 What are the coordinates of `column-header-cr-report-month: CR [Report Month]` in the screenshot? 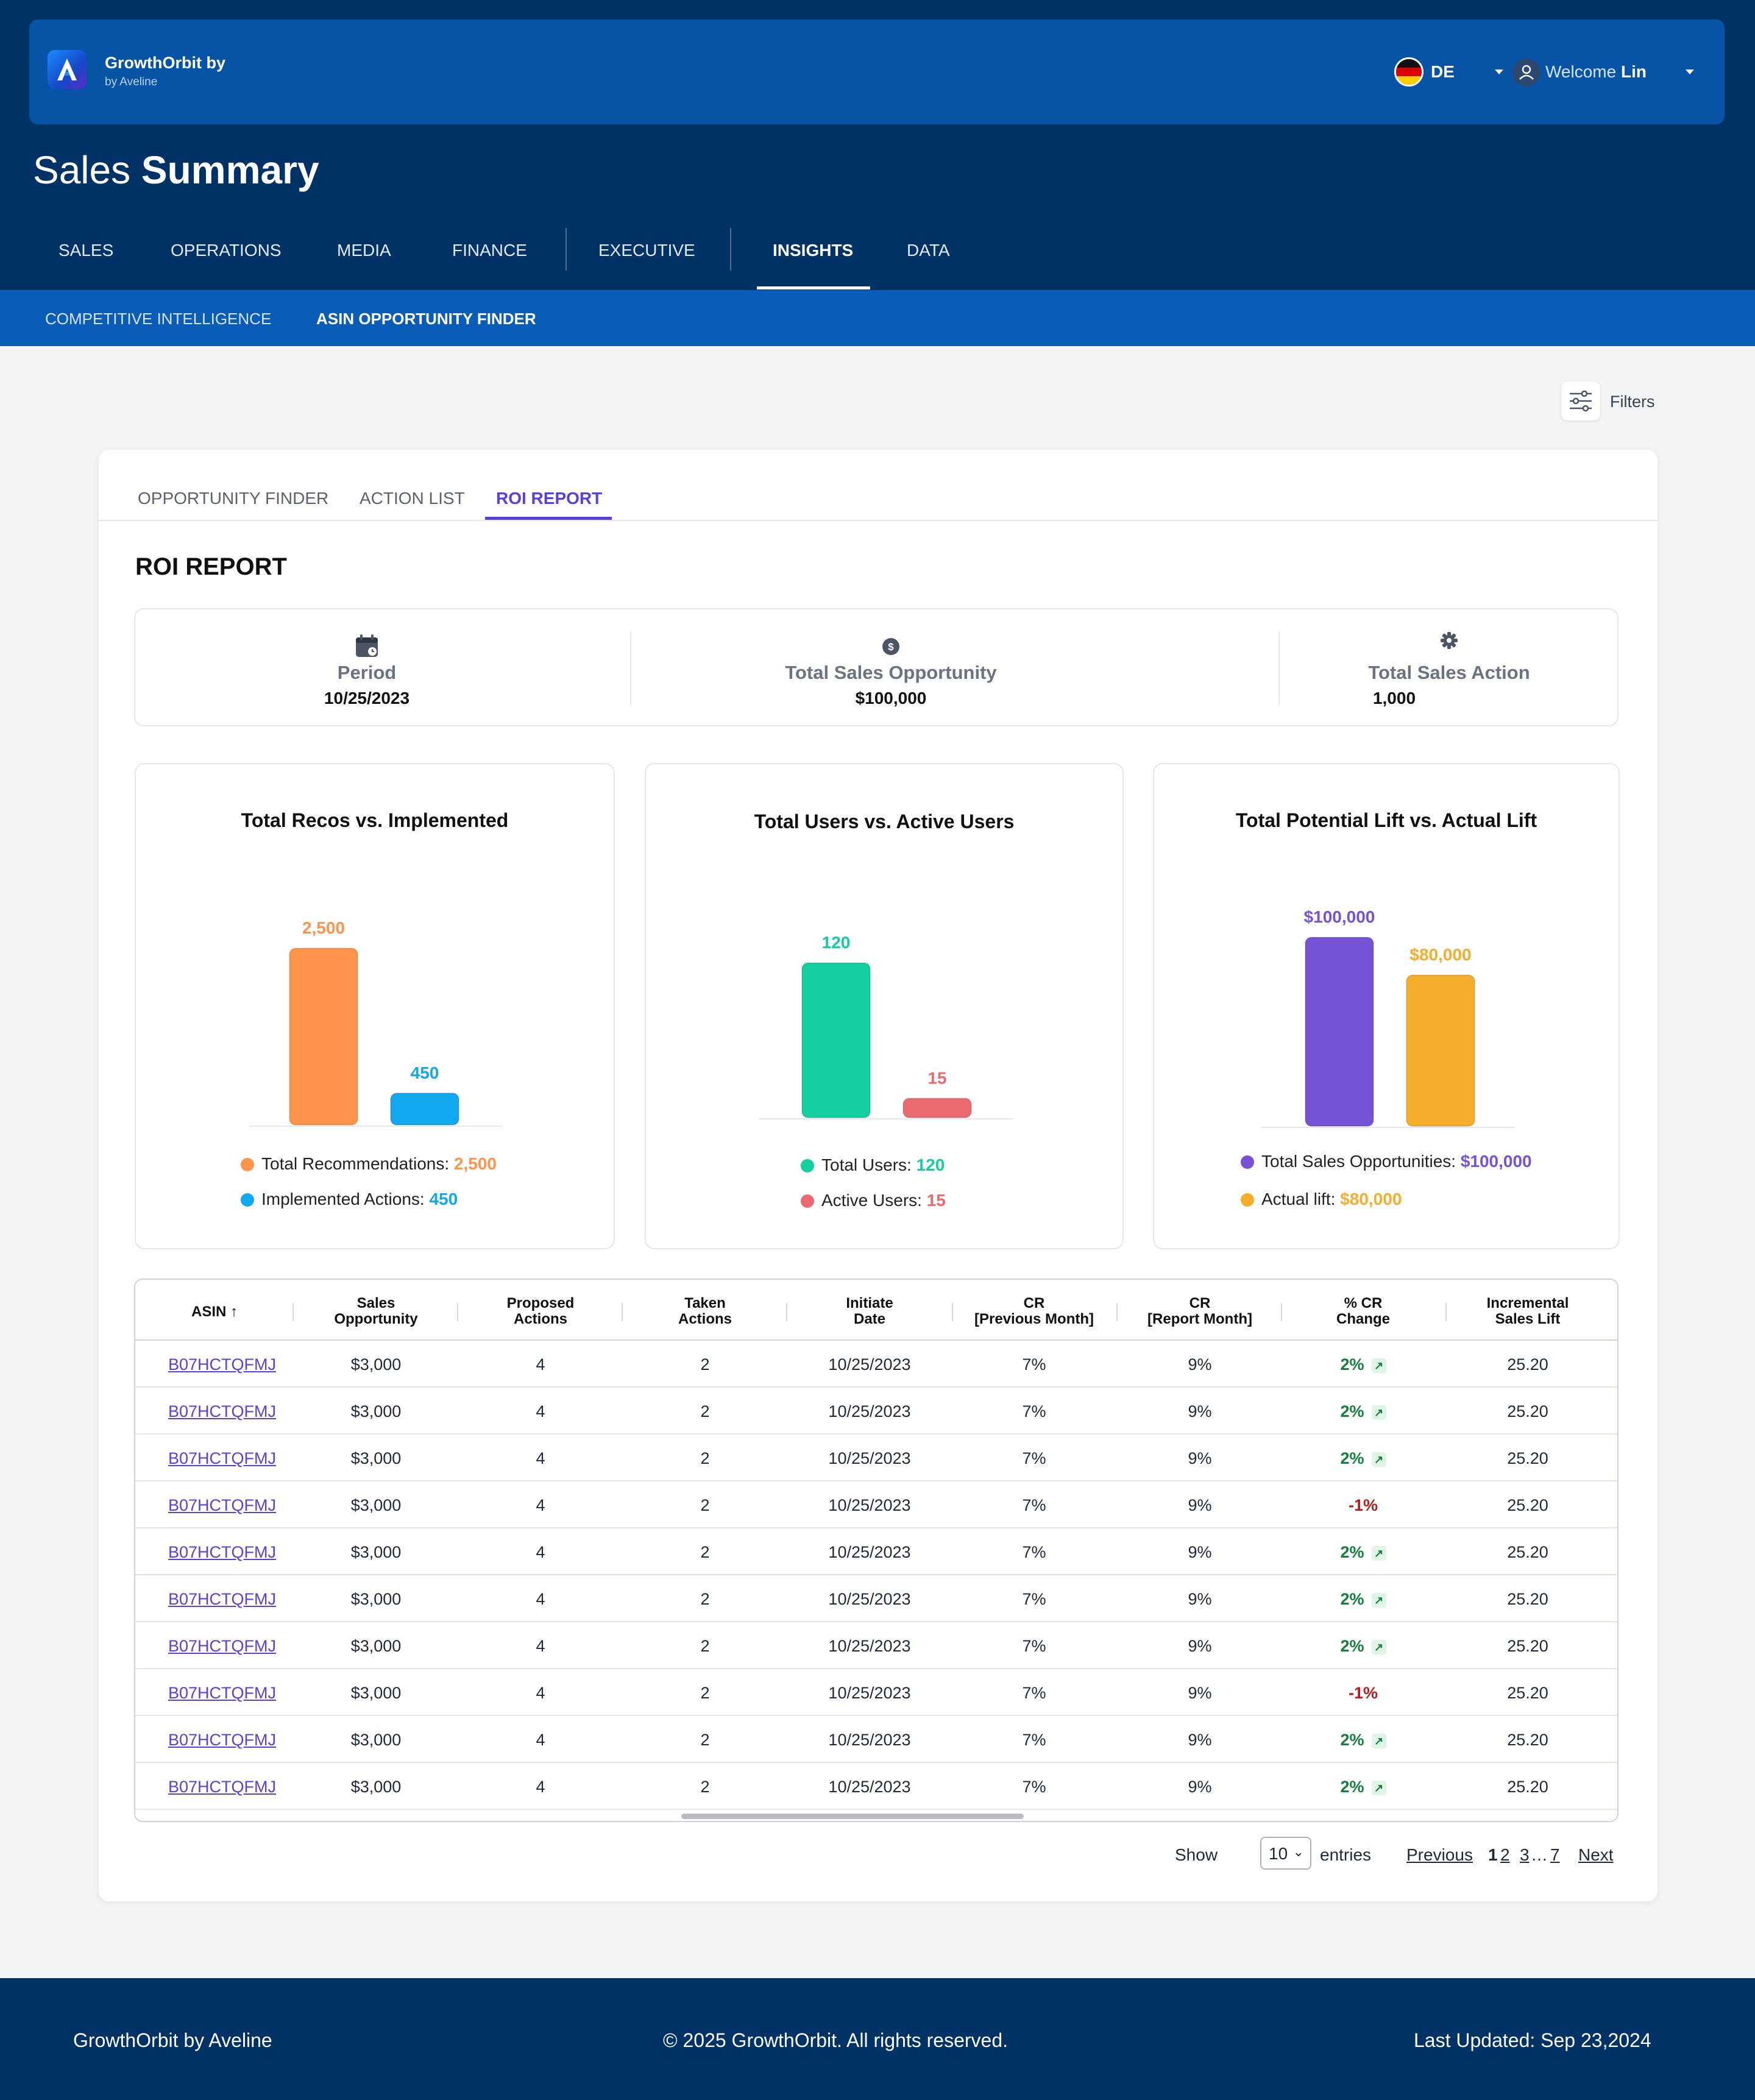 It's located at (1200, 1311).